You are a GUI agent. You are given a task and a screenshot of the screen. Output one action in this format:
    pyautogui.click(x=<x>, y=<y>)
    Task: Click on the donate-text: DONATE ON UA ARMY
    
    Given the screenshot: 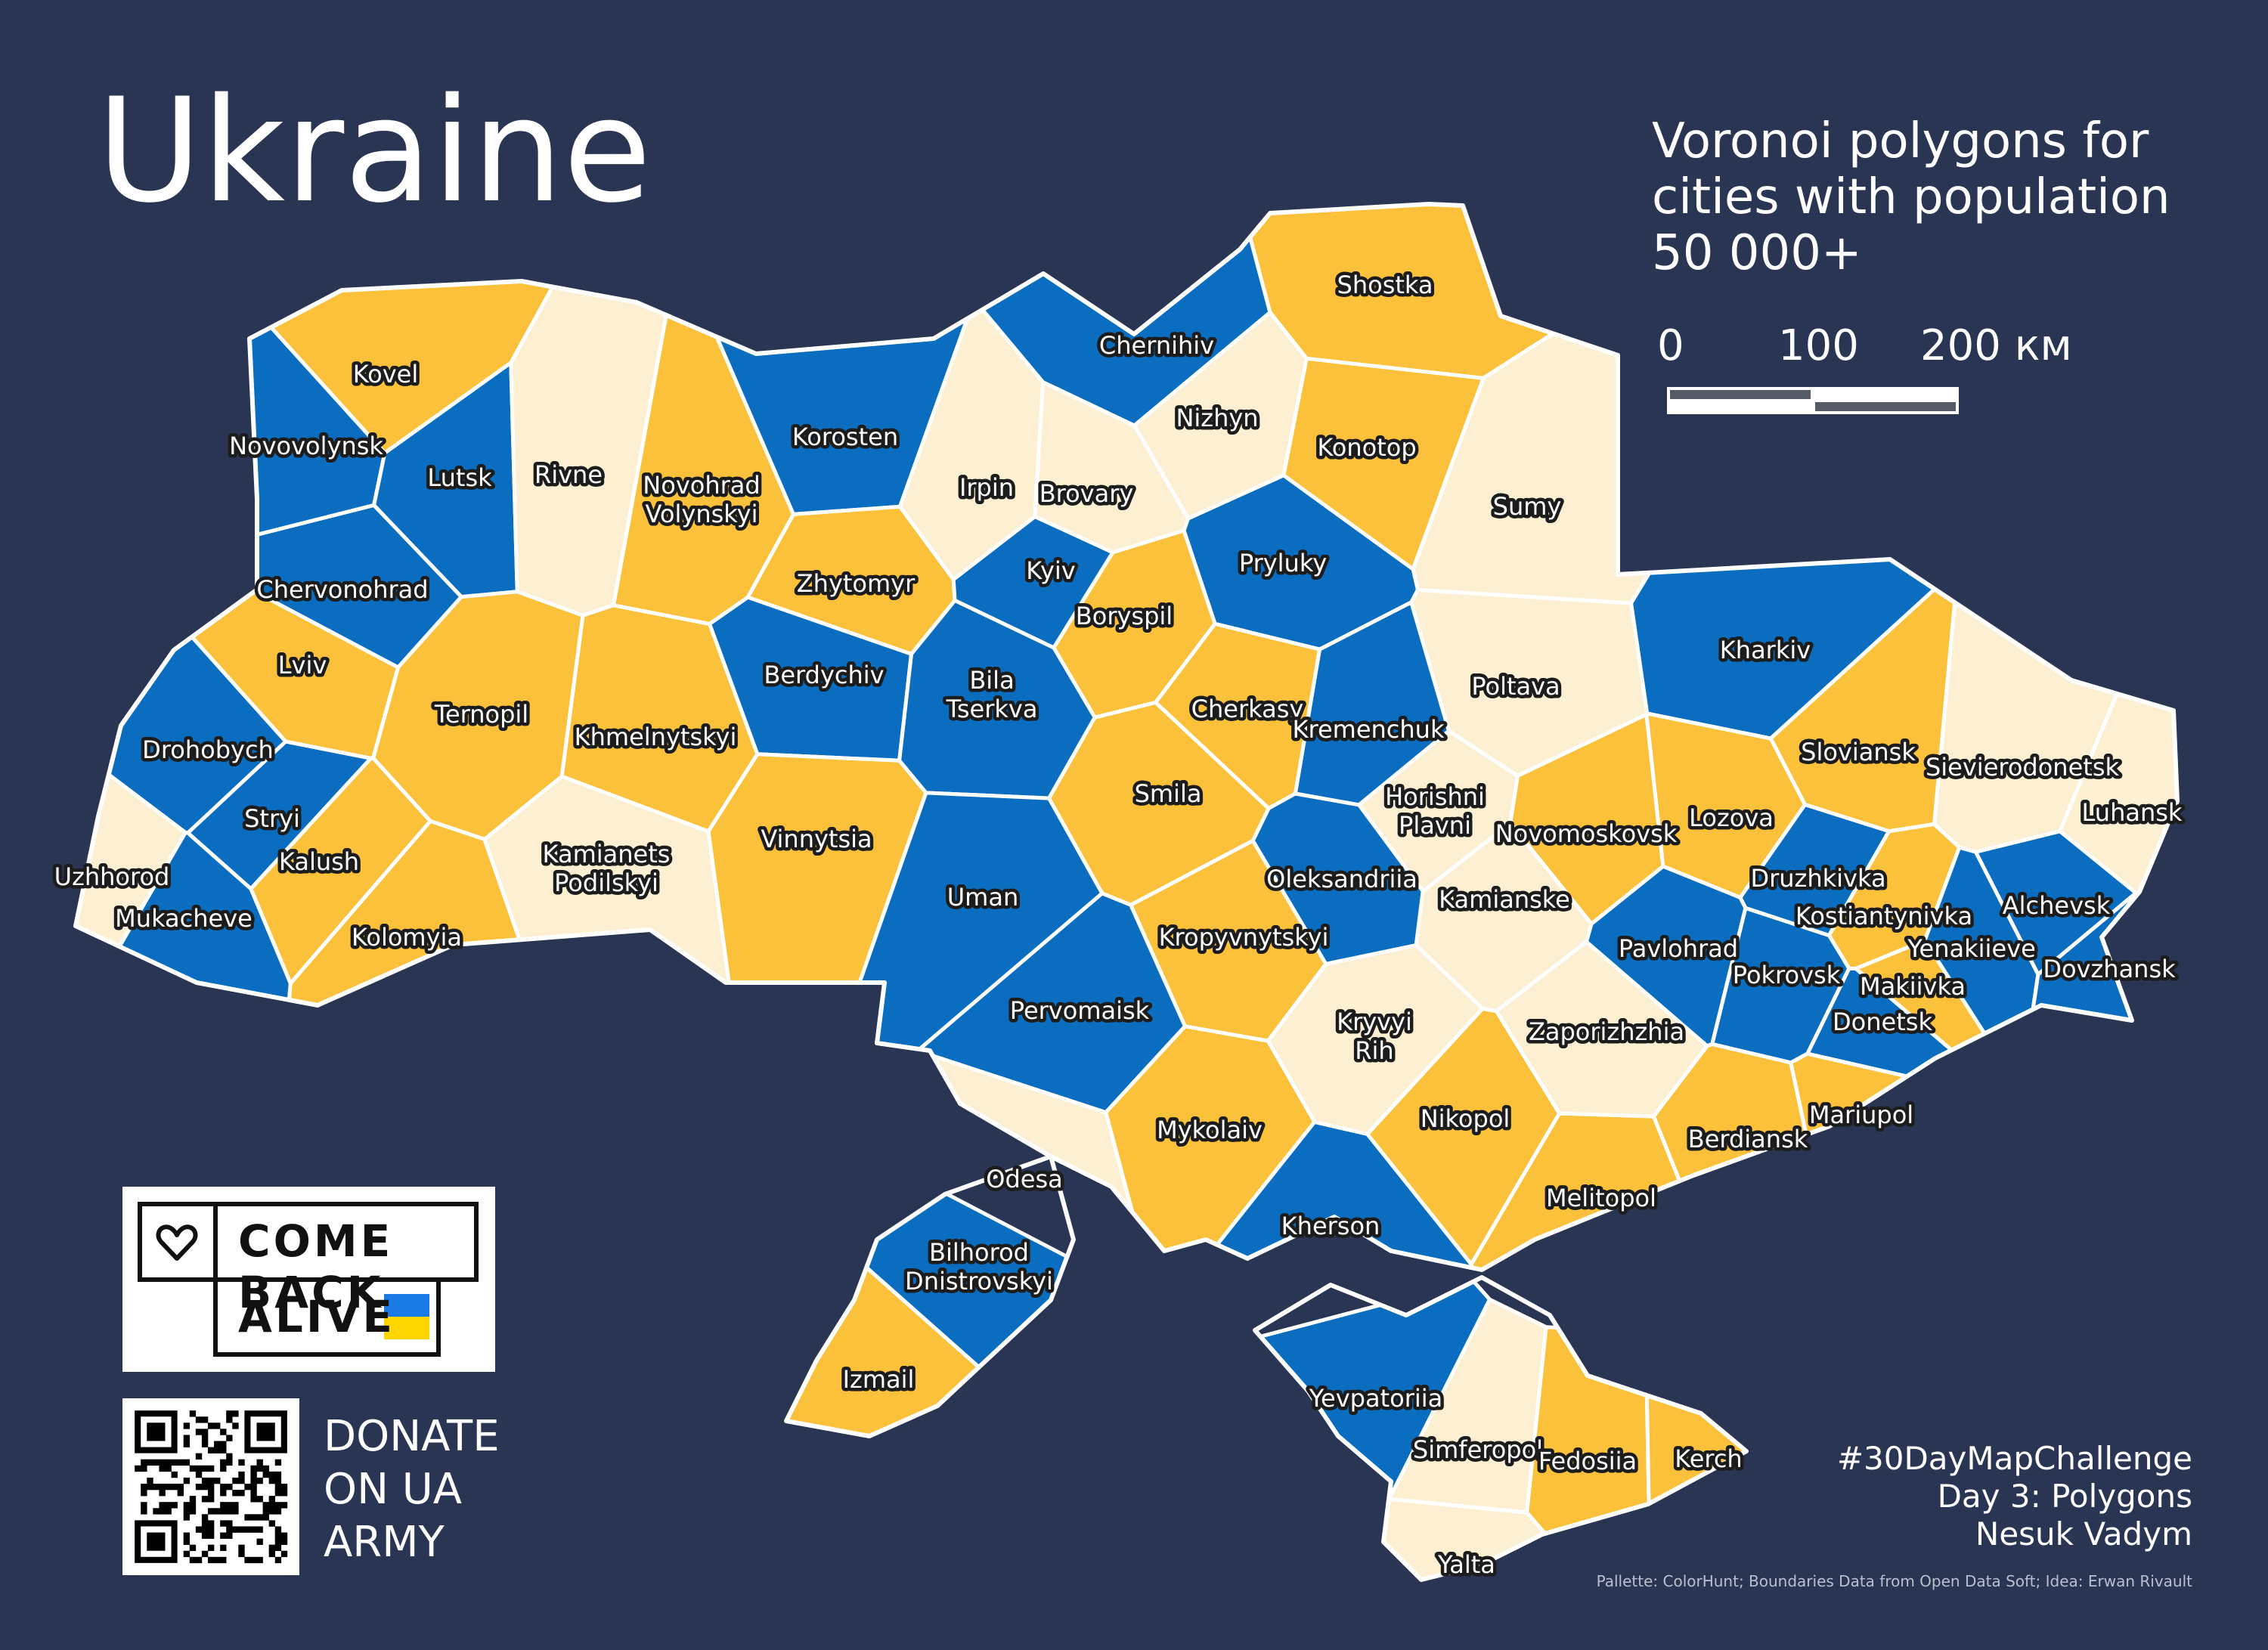 What is the action you would take?
    pyautogui.click(x=412, y=1489)
    